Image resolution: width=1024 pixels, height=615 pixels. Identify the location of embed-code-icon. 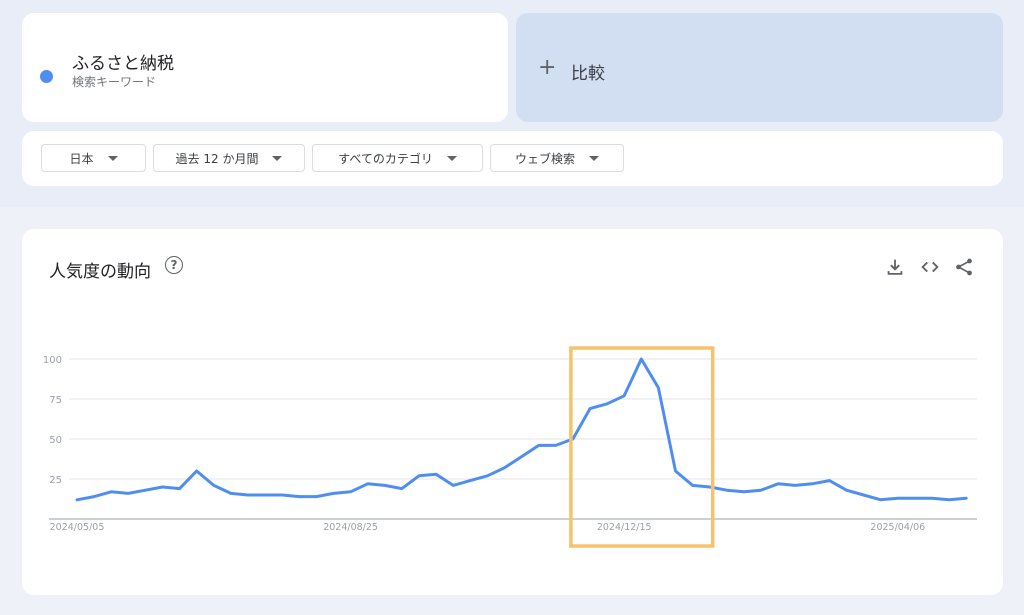
(930, 267).